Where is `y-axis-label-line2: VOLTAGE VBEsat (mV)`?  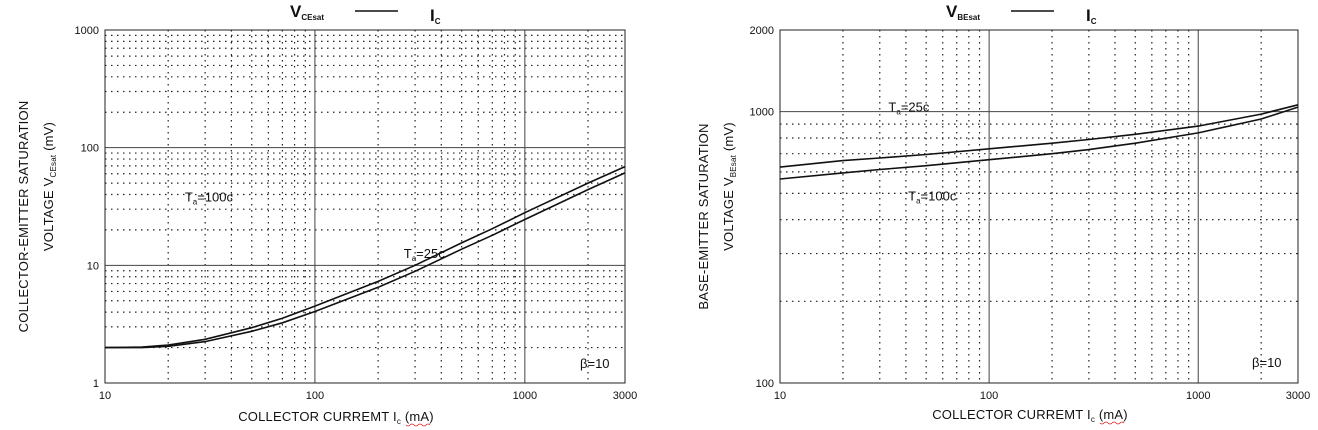
y-axis-label-line2: VOLTAGE VBEsat (mV) is located at coordinates (729, 186).